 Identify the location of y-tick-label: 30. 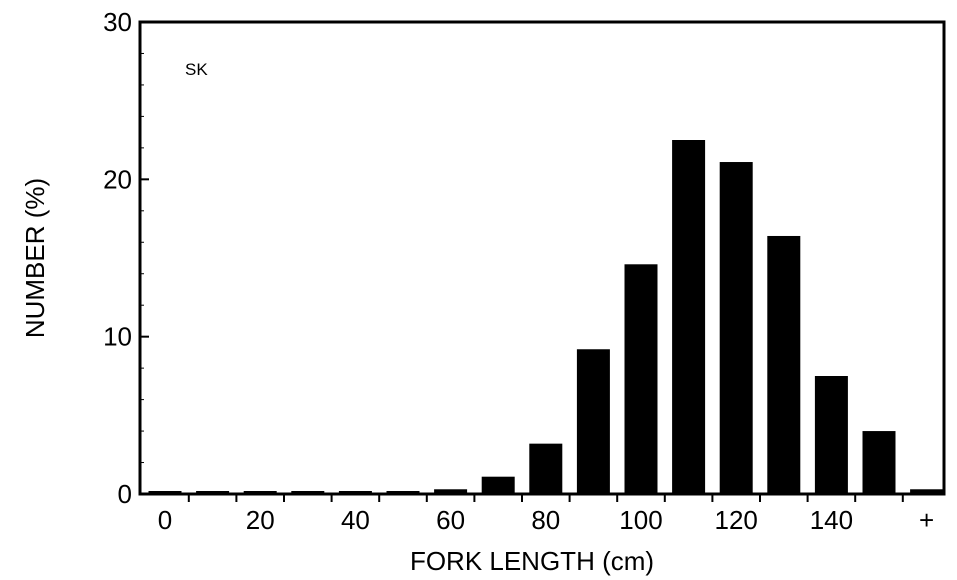
(117, 22).